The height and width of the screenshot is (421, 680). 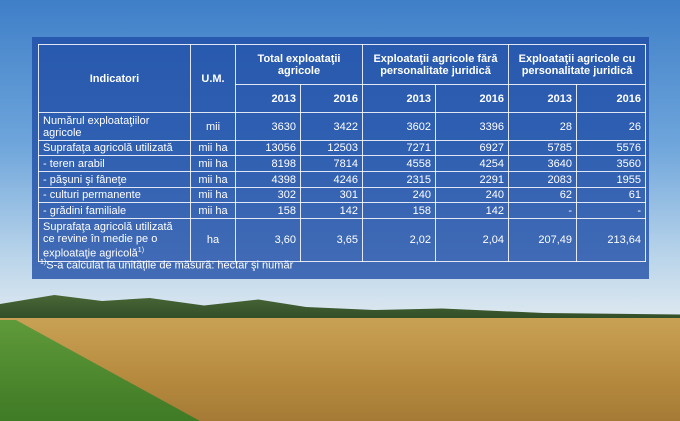 I want to click on cell-value: 3602, so click(x=399, y=126).